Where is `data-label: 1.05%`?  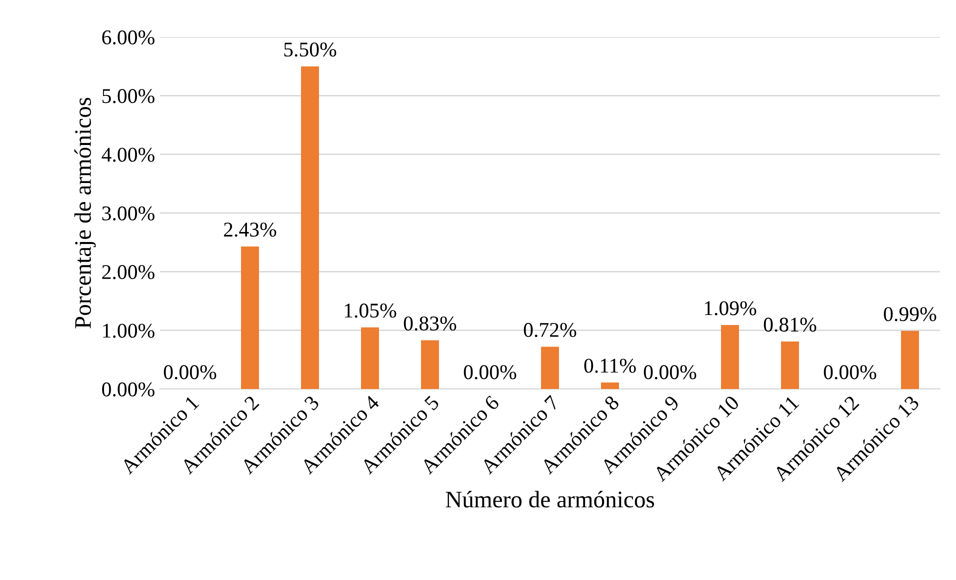
data-label: 1.05% is located at coordinates (370, 311).